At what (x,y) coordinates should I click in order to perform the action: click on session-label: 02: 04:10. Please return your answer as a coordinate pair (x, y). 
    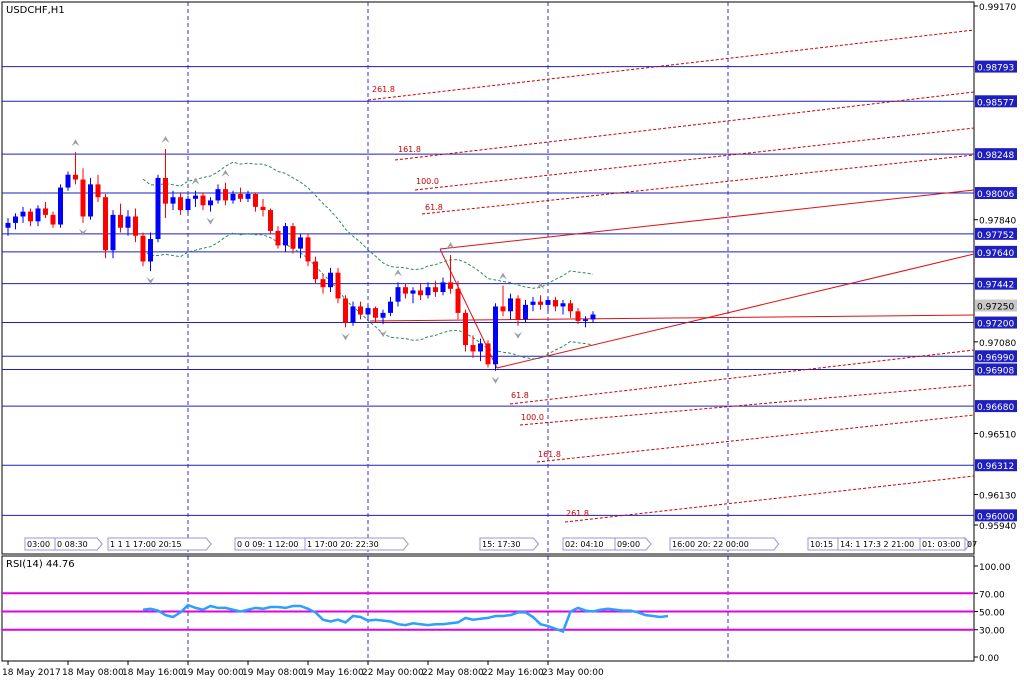
    Looking at the image, I should click on (584, 544).